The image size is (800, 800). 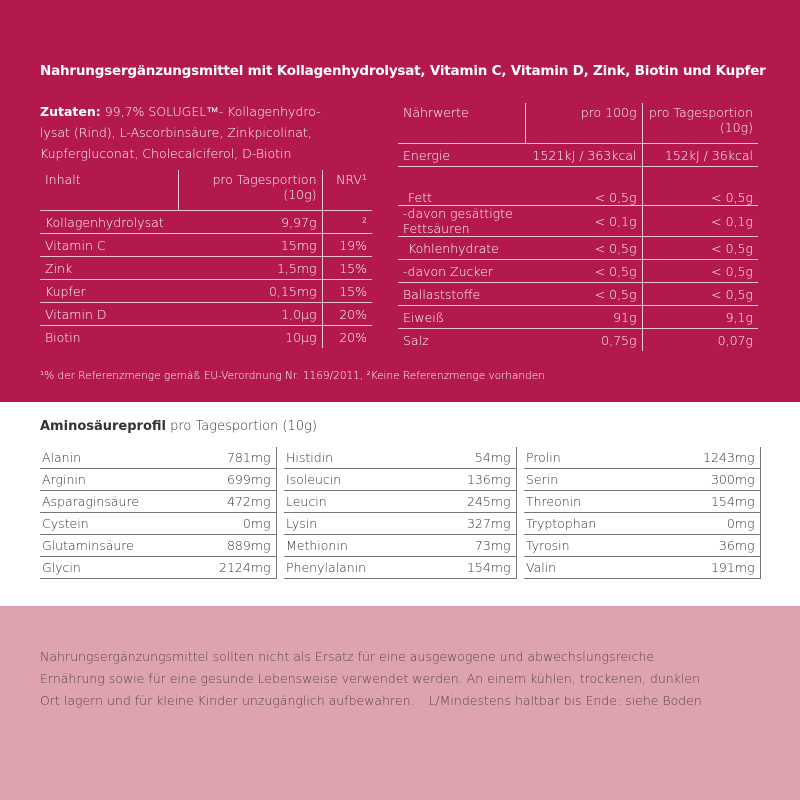 What do you see at coordinates (436, 112) in the screenshot?
I see `header-text: Nährwerte` at bounding box center [436, 112].